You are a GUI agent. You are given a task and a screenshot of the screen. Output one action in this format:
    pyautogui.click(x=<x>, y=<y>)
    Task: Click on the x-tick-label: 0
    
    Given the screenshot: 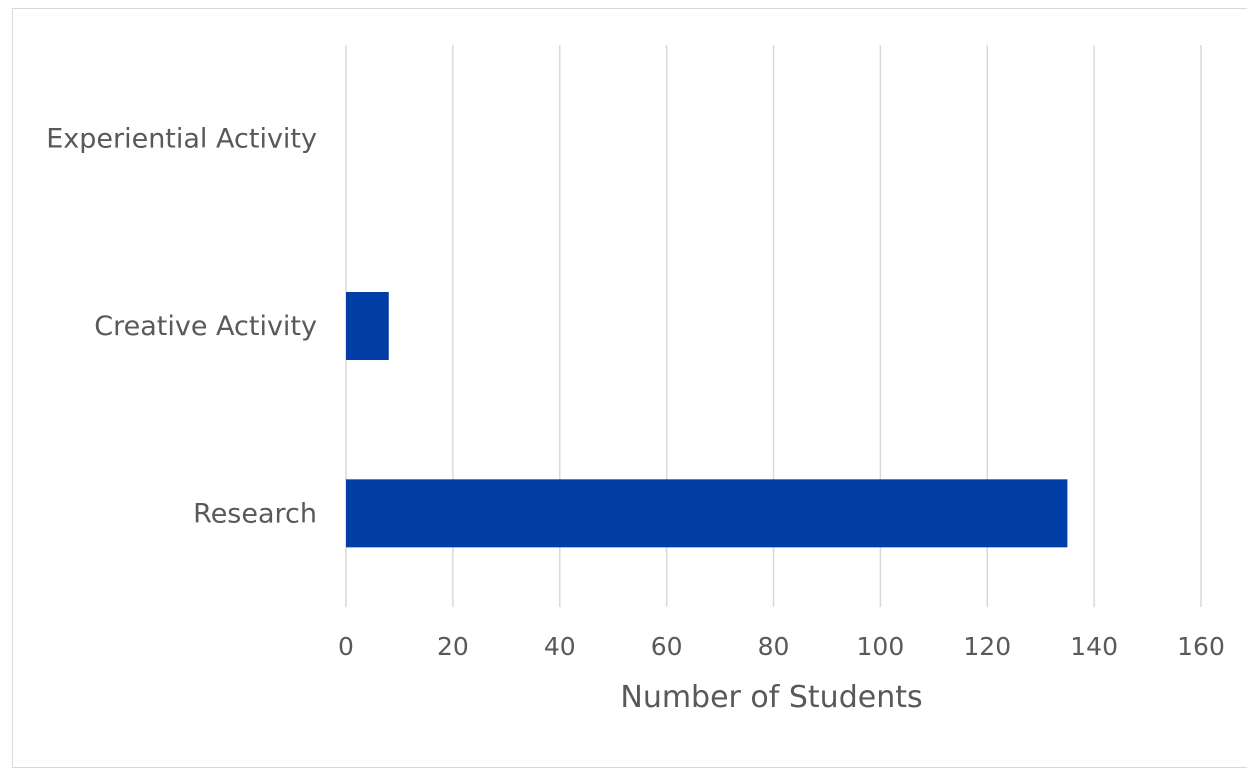 What is the action you would take?
    pyautogui.click(x=346, y=646)
    